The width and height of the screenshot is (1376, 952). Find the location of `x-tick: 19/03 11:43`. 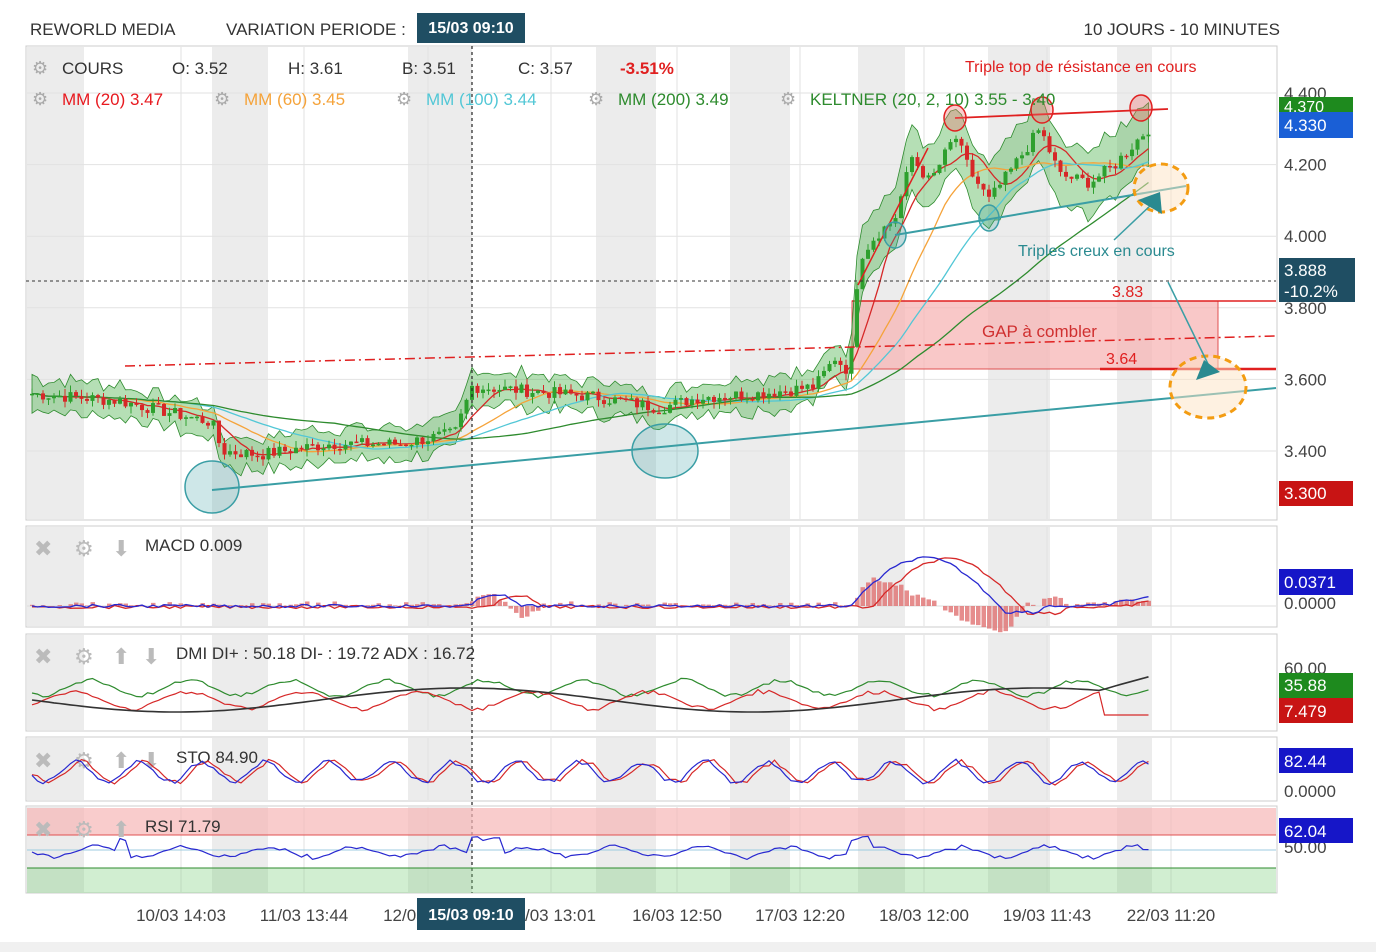

x-tick: 19/03 11:43 is located at coordinates (1047, 915).